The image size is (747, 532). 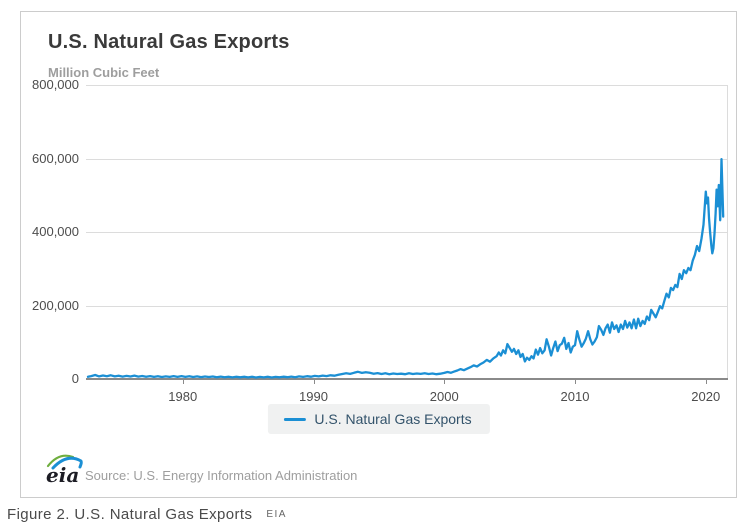 What do you see at coordinates (294, 419) in the screenshot?
I see `legend-line-icon` at bounding box center [294, 419].